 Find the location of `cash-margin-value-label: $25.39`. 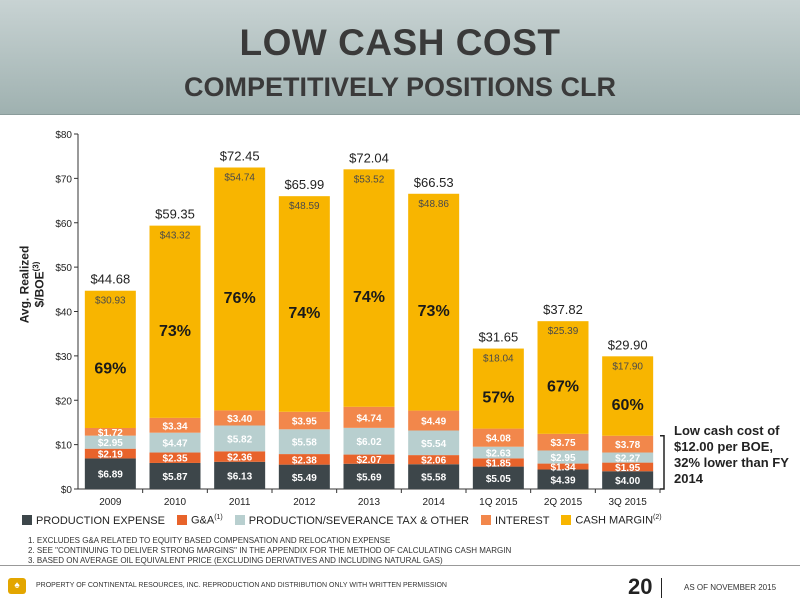

cash-margin-value-label: $25.39 is located at coordinates (563, 331).